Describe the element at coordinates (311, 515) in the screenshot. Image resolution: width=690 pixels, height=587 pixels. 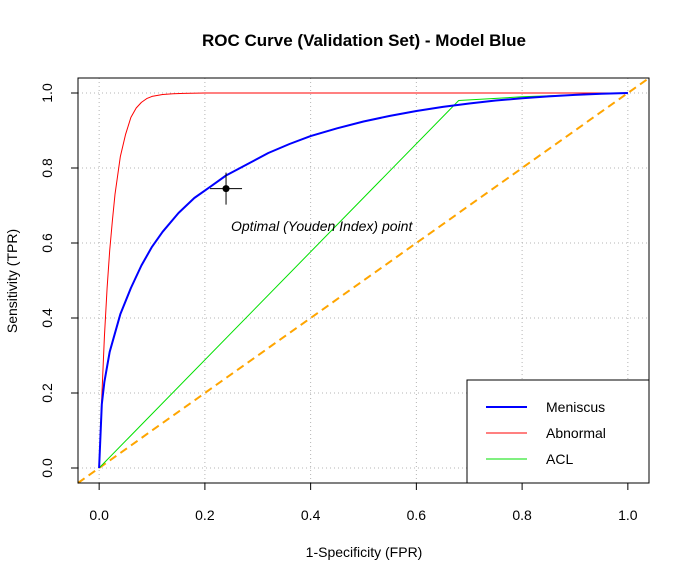
I see `x-tick-label: 0.4` at that location.